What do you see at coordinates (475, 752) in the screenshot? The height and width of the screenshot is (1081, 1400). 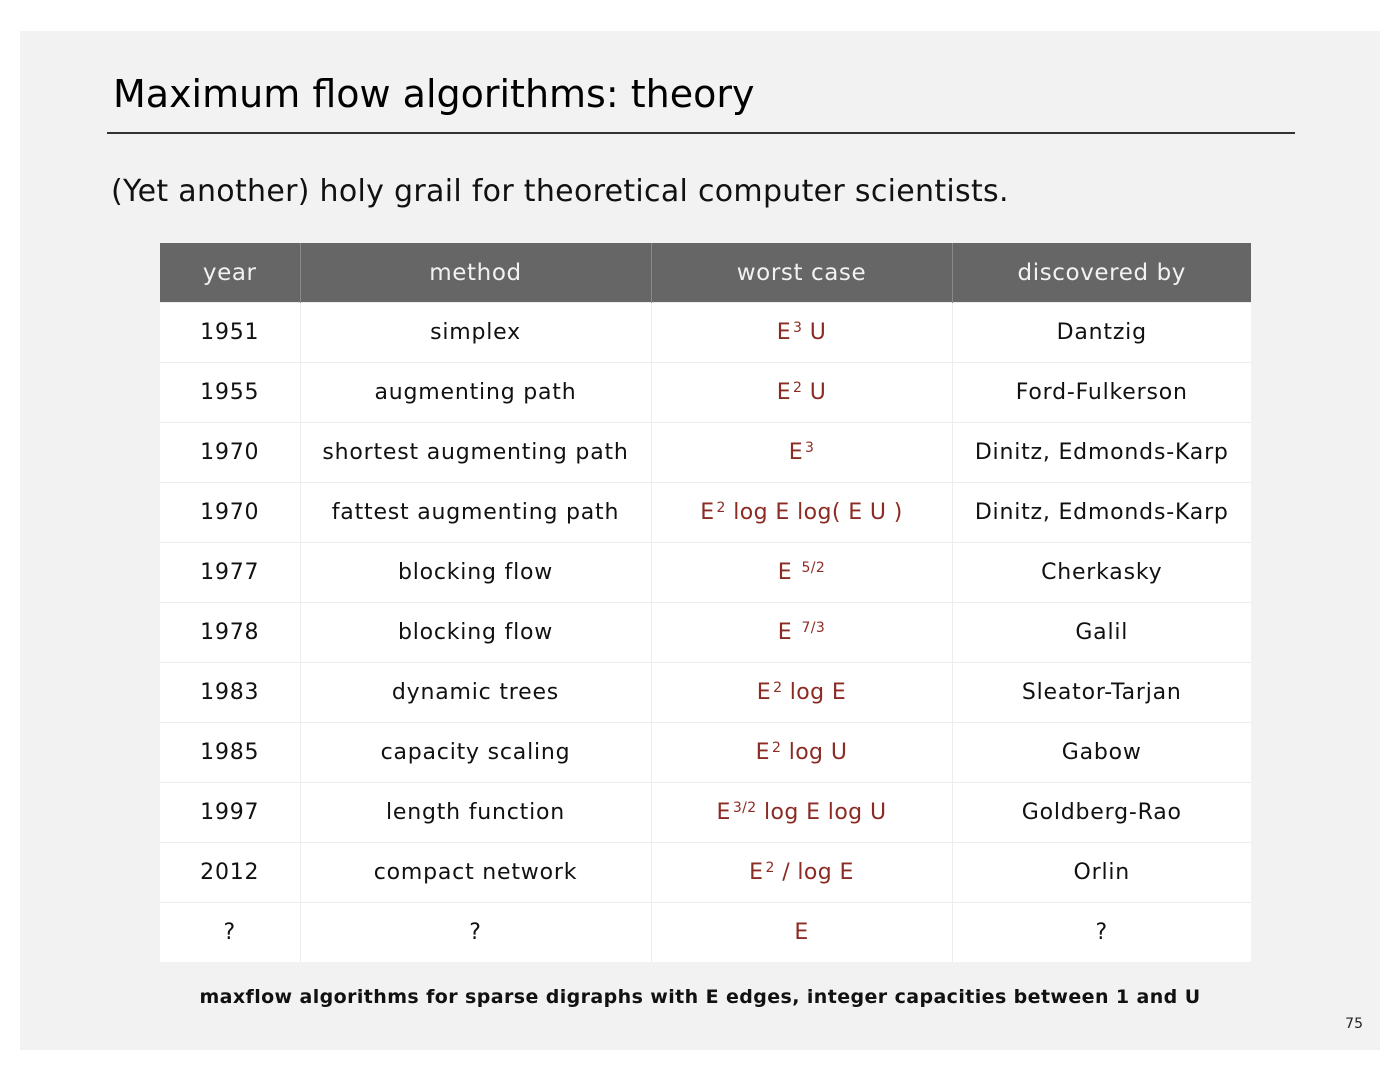 I see `cell-method: capacity scaling` at bounding box center [475, 752].